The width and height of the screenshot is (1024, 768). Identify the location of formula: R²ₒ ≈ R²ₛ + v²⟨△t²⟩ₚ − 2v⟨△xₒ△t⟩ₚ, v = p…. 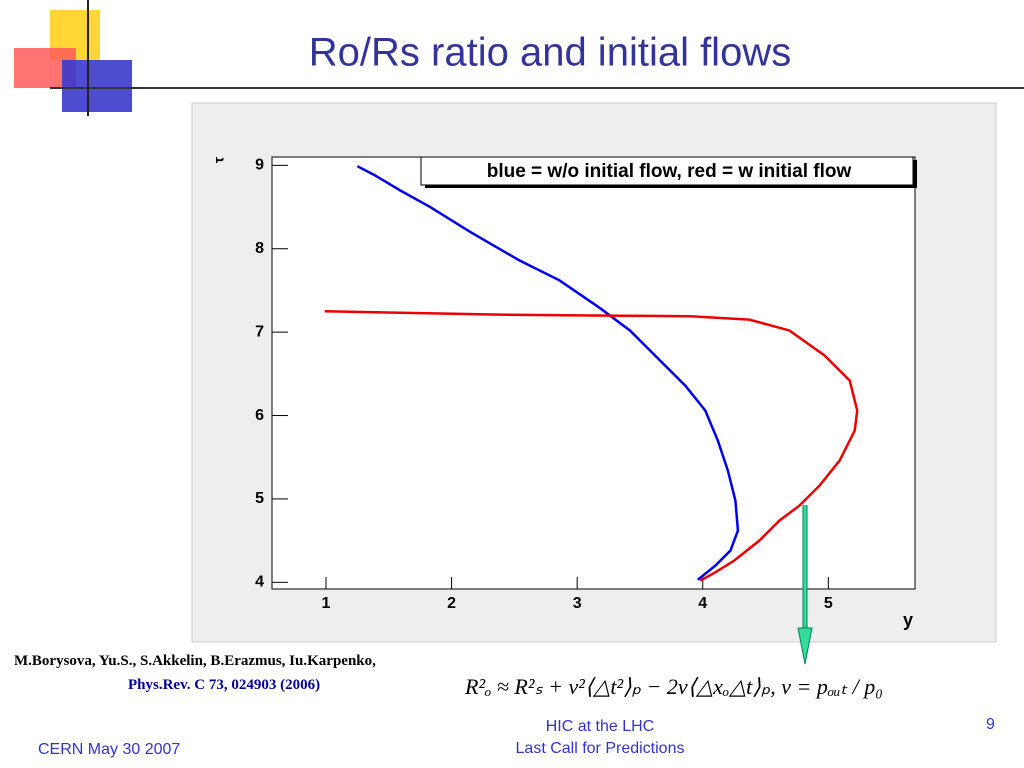
(674, 686).